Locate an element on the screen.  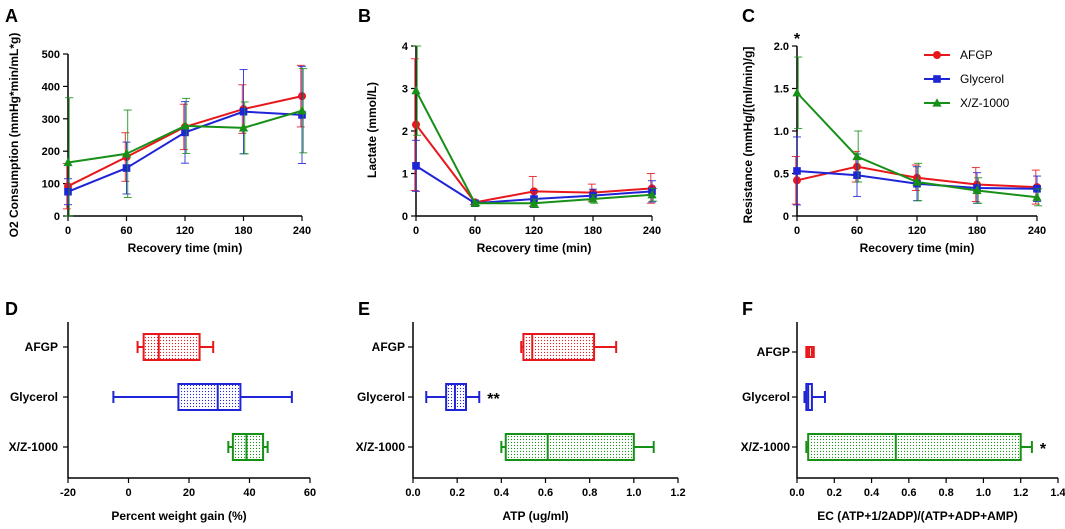
panel-label: C is located at coordinates (748, 16).